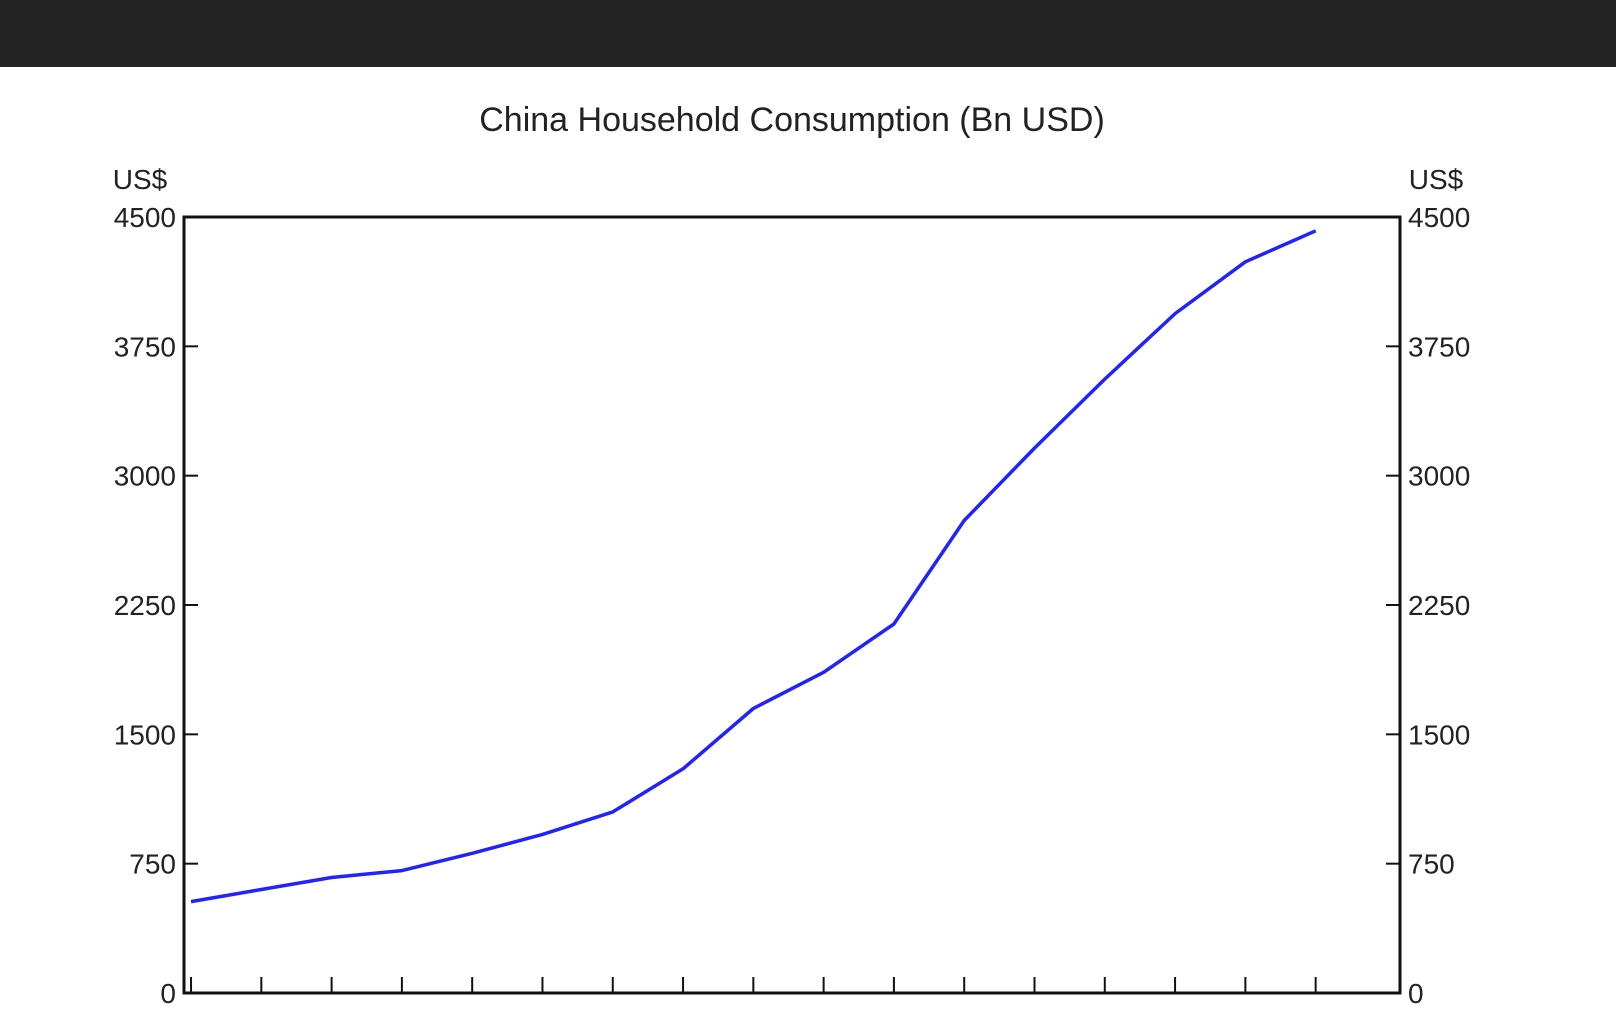  What do you see at coordinates (168, 993) in the screenshot?
I see `left-y-tick-label: 0` at bounding box center [168, 993].